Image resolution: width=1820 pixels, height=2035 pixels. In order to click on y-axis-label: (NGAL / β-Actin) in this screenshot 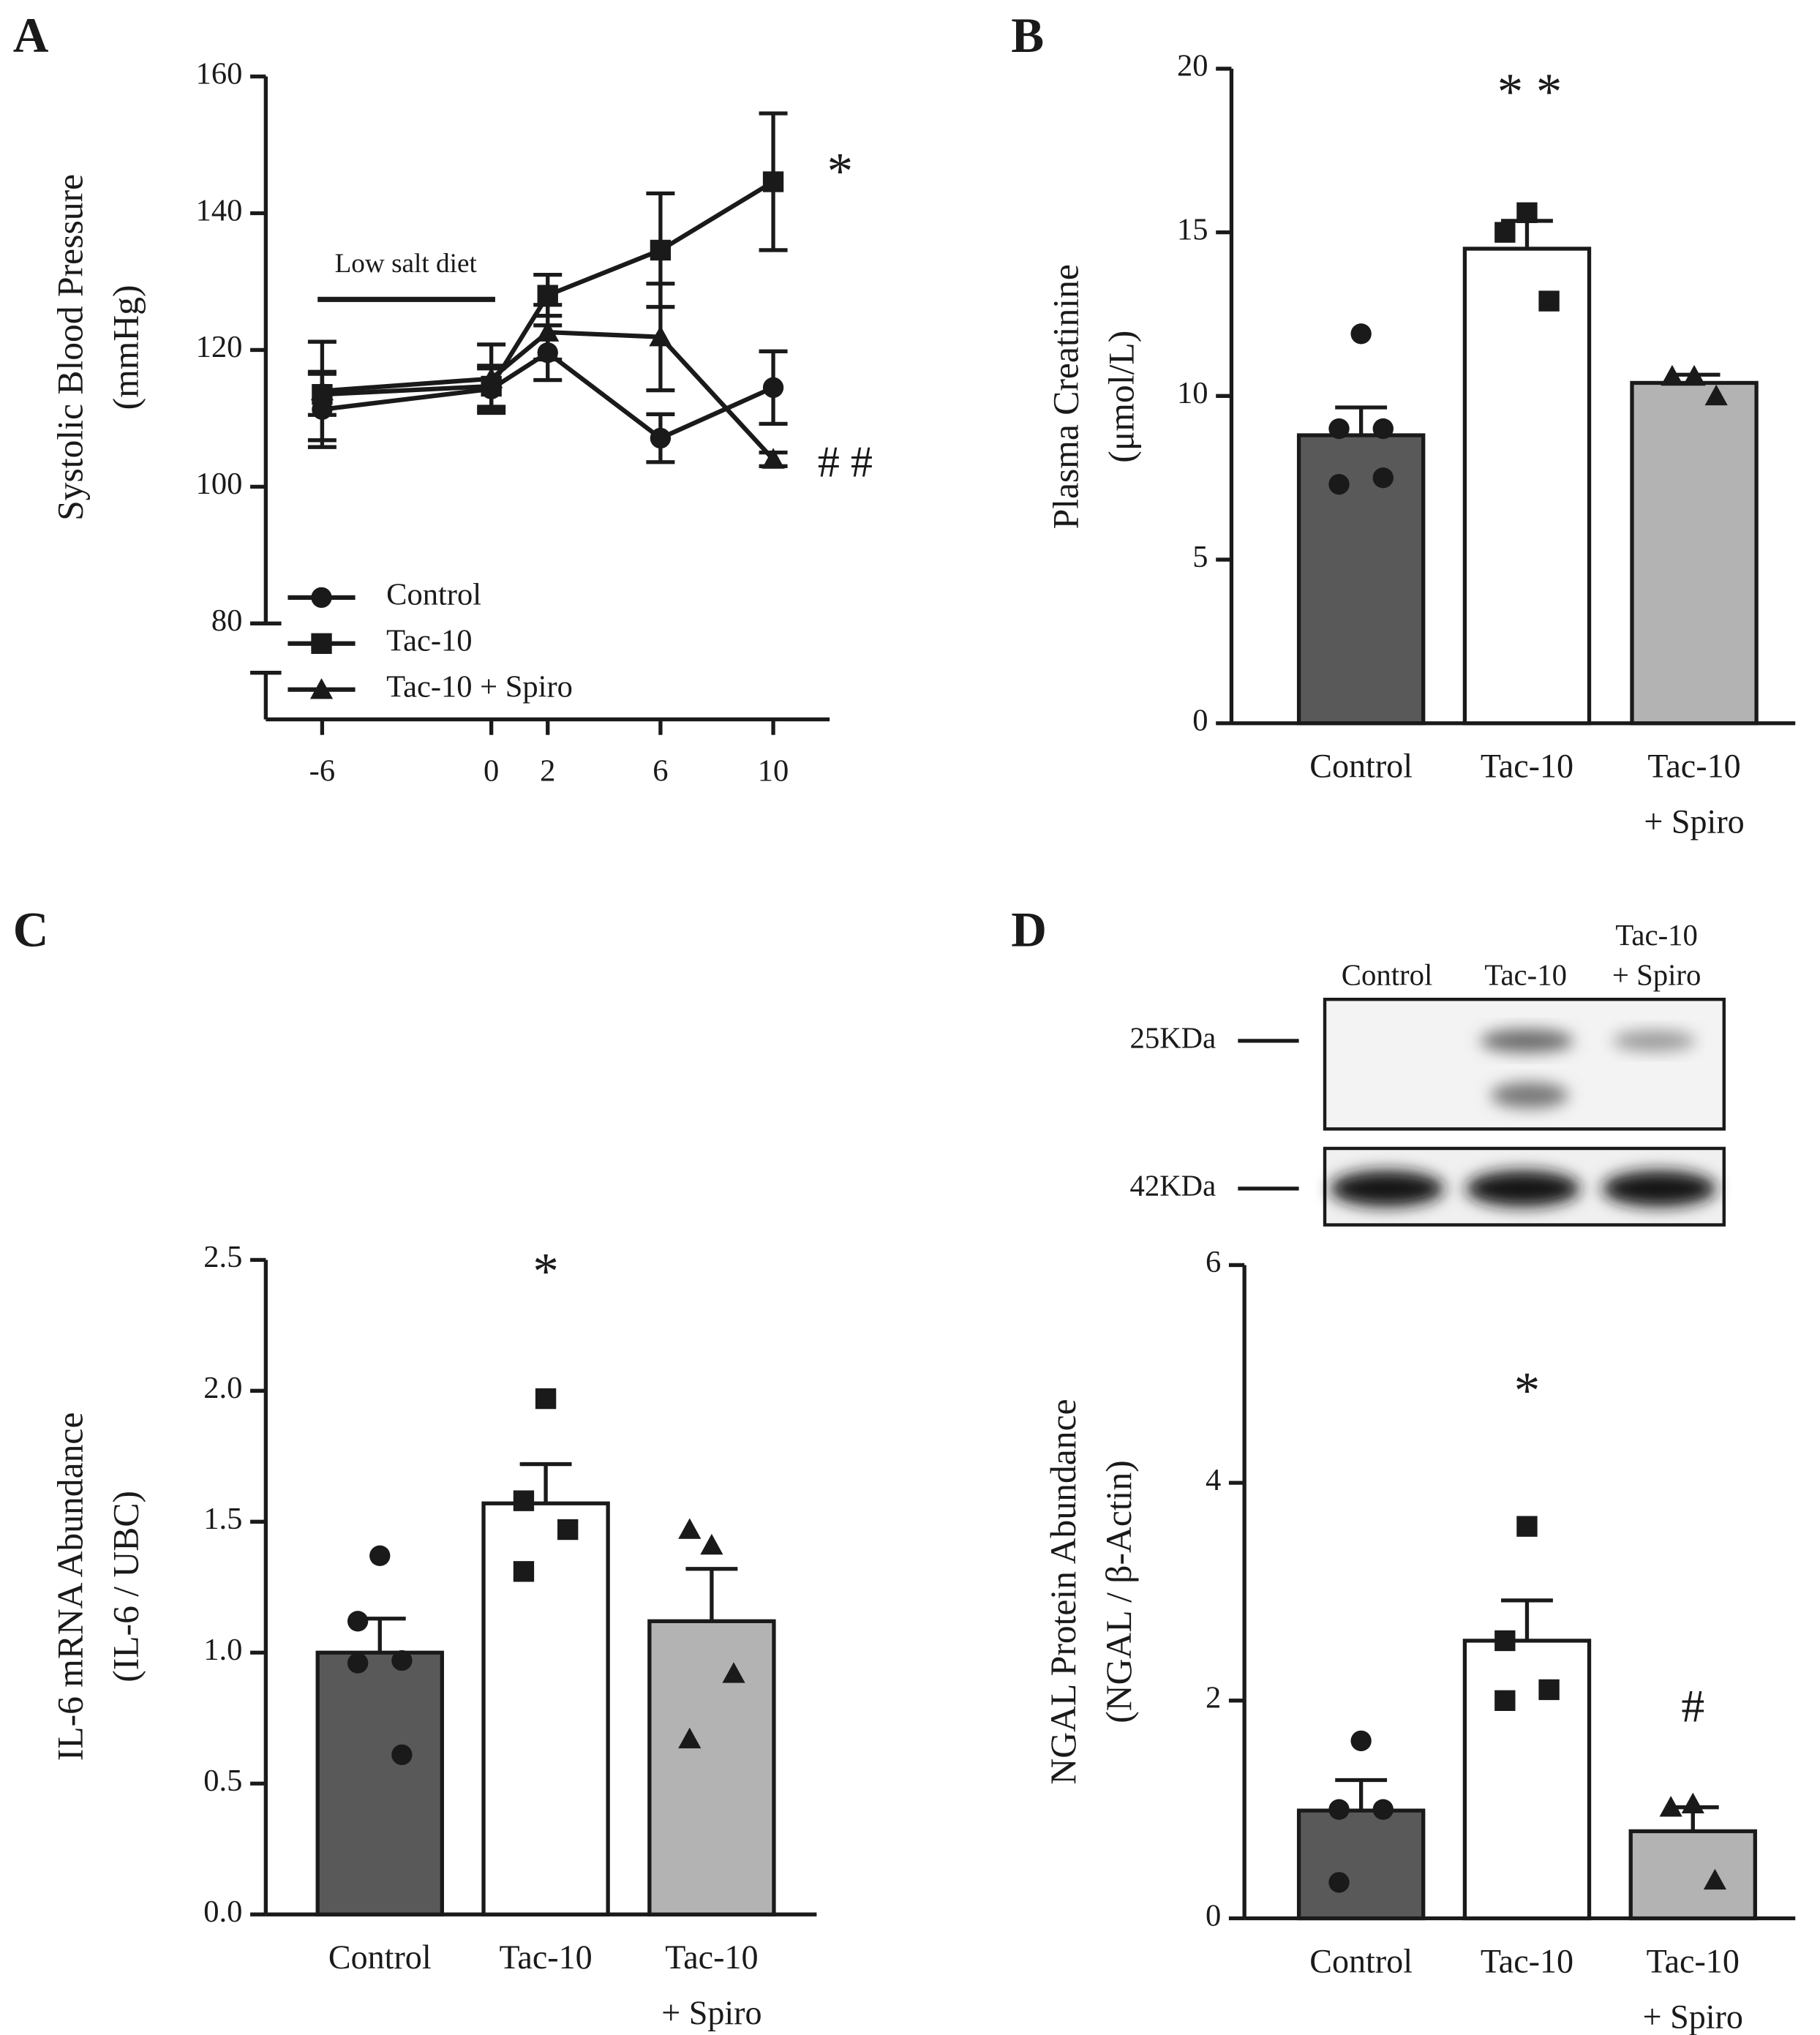, I will do `click(1119, 1591)`.